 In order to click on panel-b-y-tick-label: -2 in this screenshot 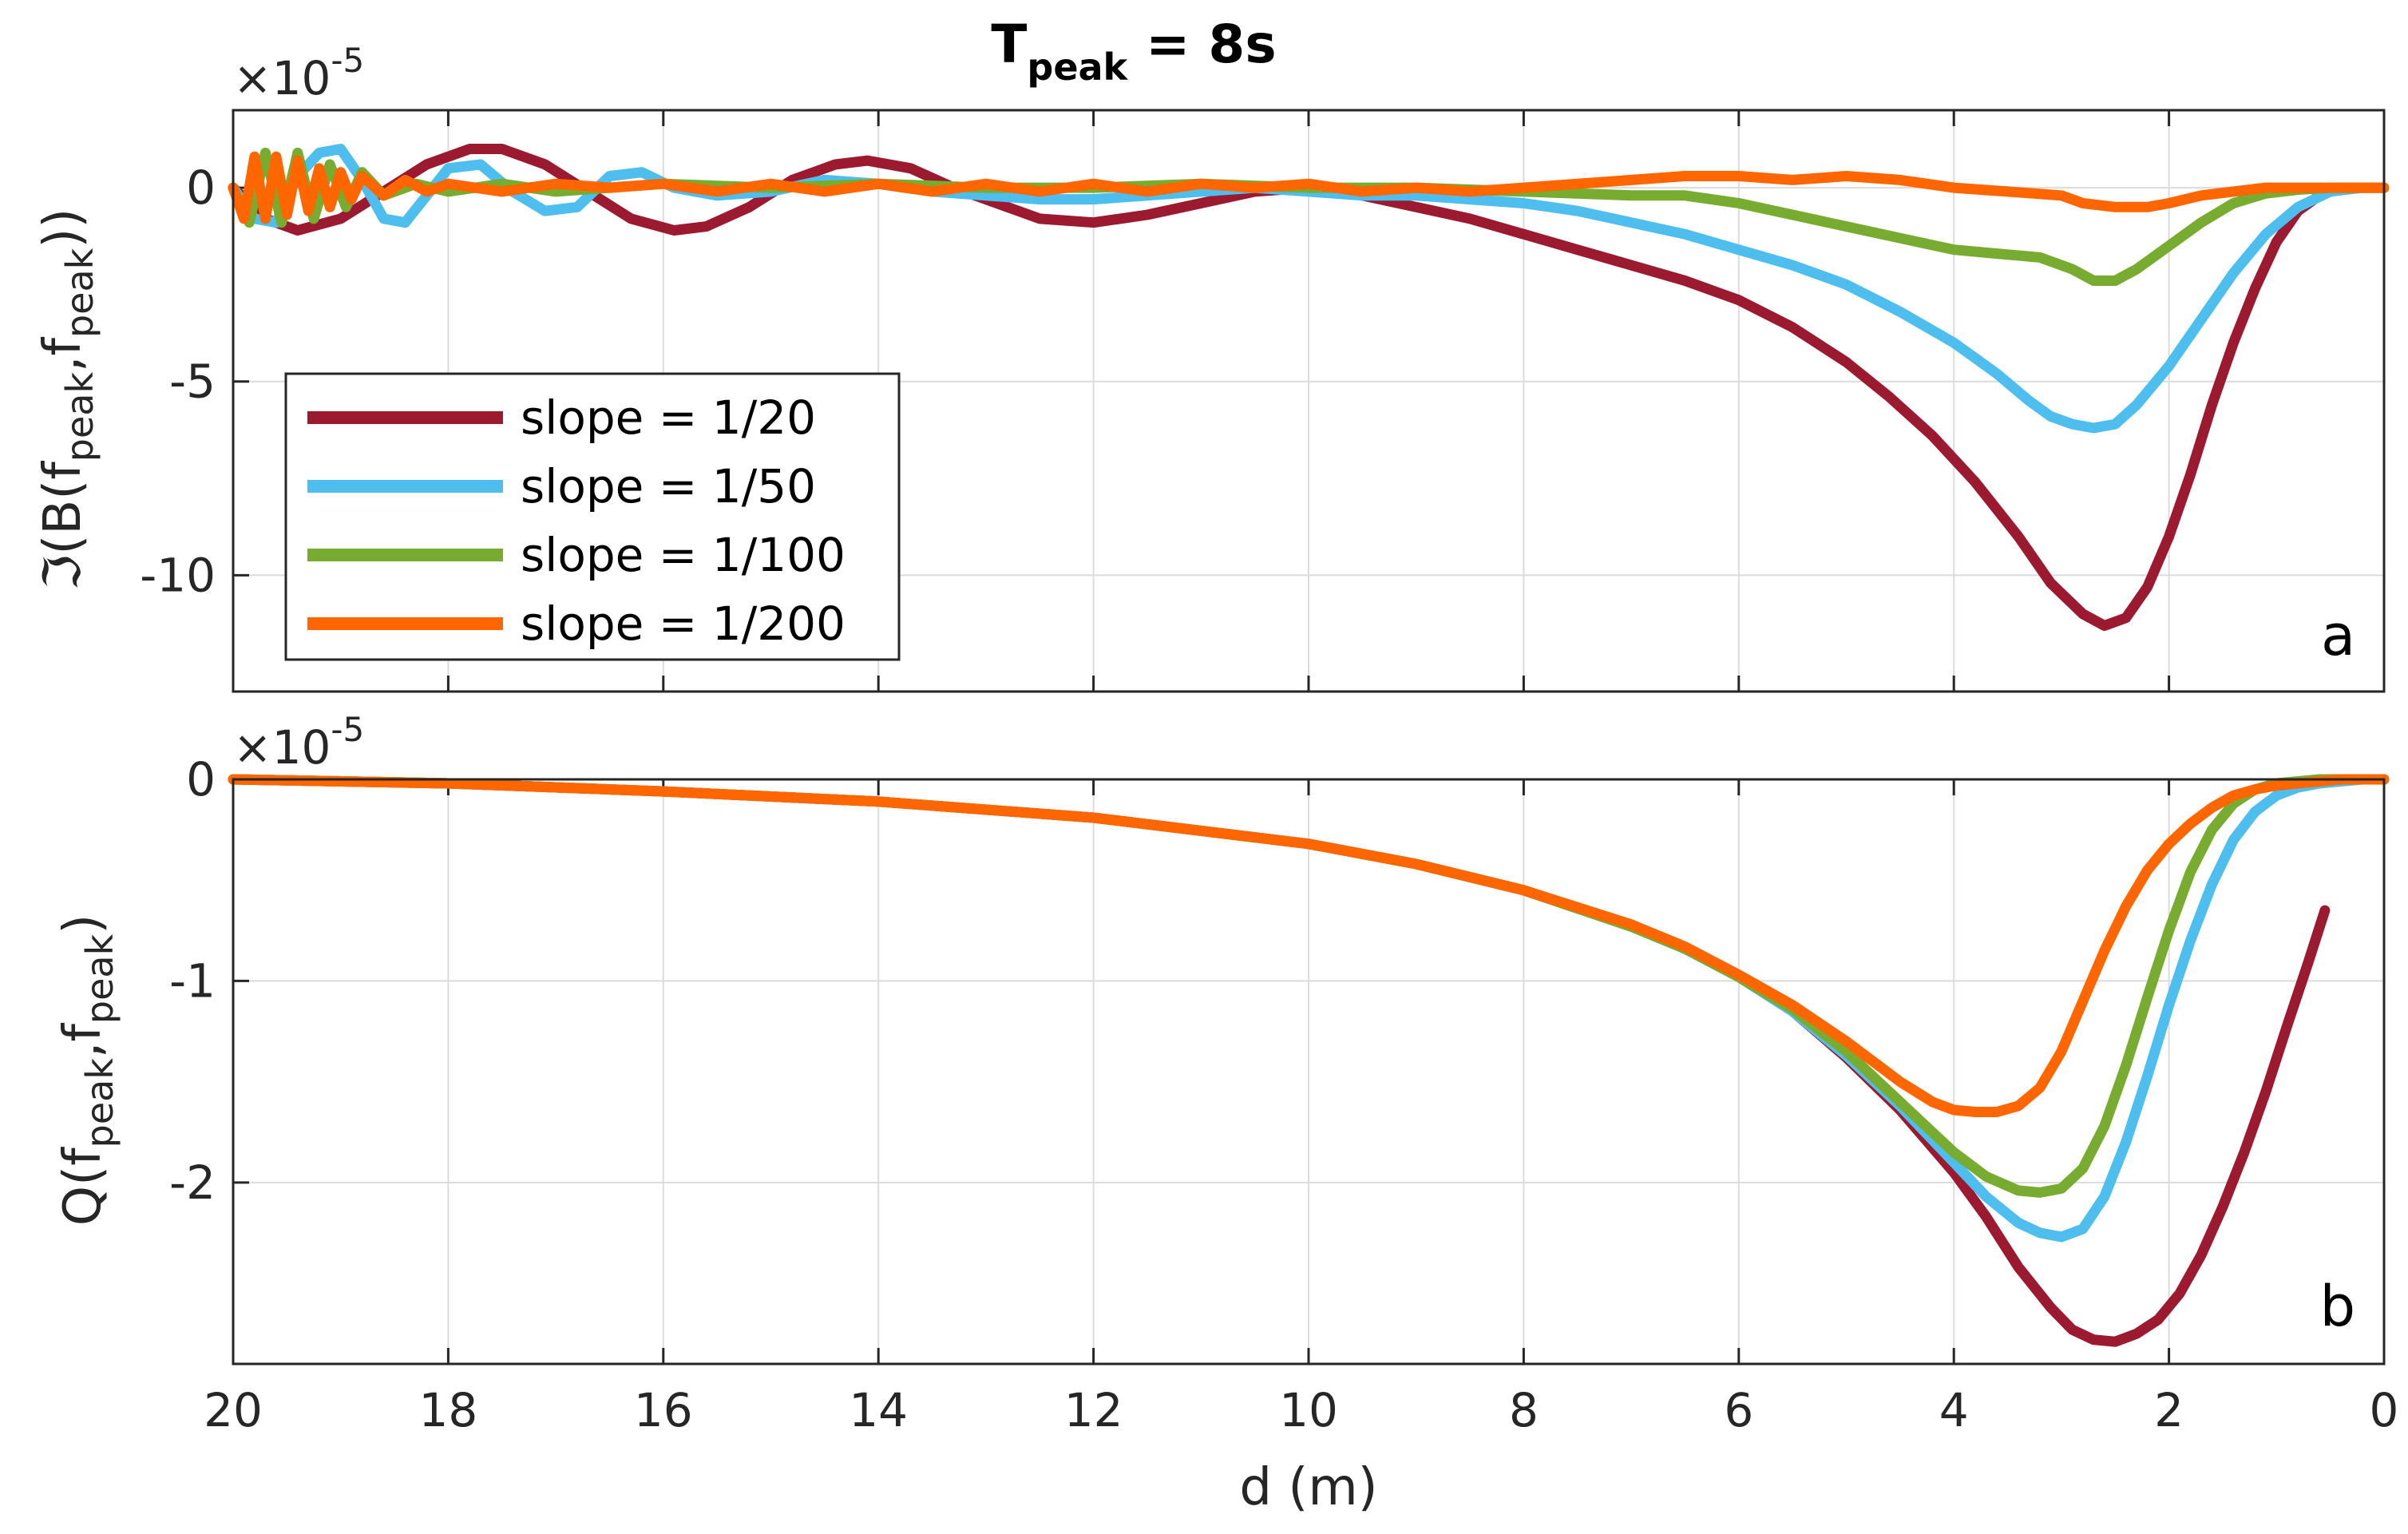, I will do `click(193, 1182)`.